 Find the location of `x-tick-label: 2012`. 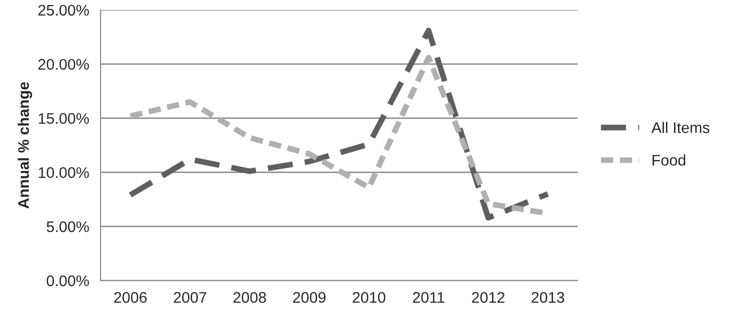

x-tick-label: 2012 is located at coordinates (488, 297).